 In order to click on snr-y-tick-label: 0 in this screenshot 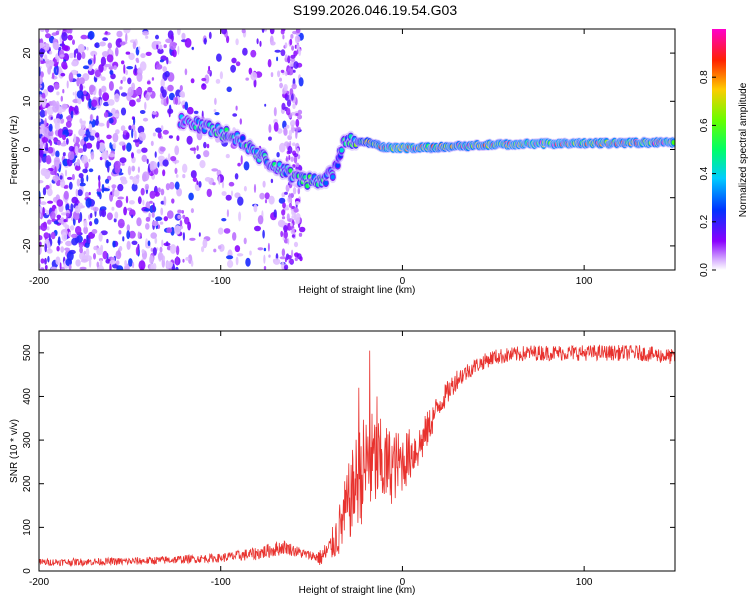, I will do `click(27, 571)`.